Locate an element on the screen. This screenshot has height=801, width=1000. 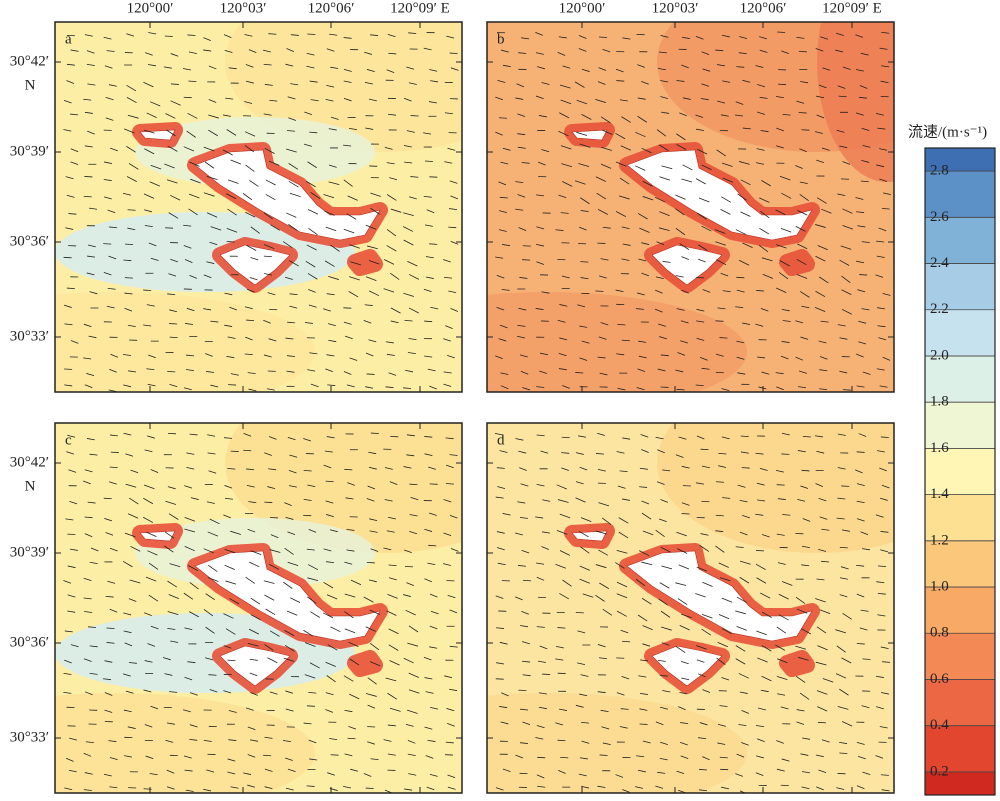
panel-label: d is located at coordinates (501, 440).